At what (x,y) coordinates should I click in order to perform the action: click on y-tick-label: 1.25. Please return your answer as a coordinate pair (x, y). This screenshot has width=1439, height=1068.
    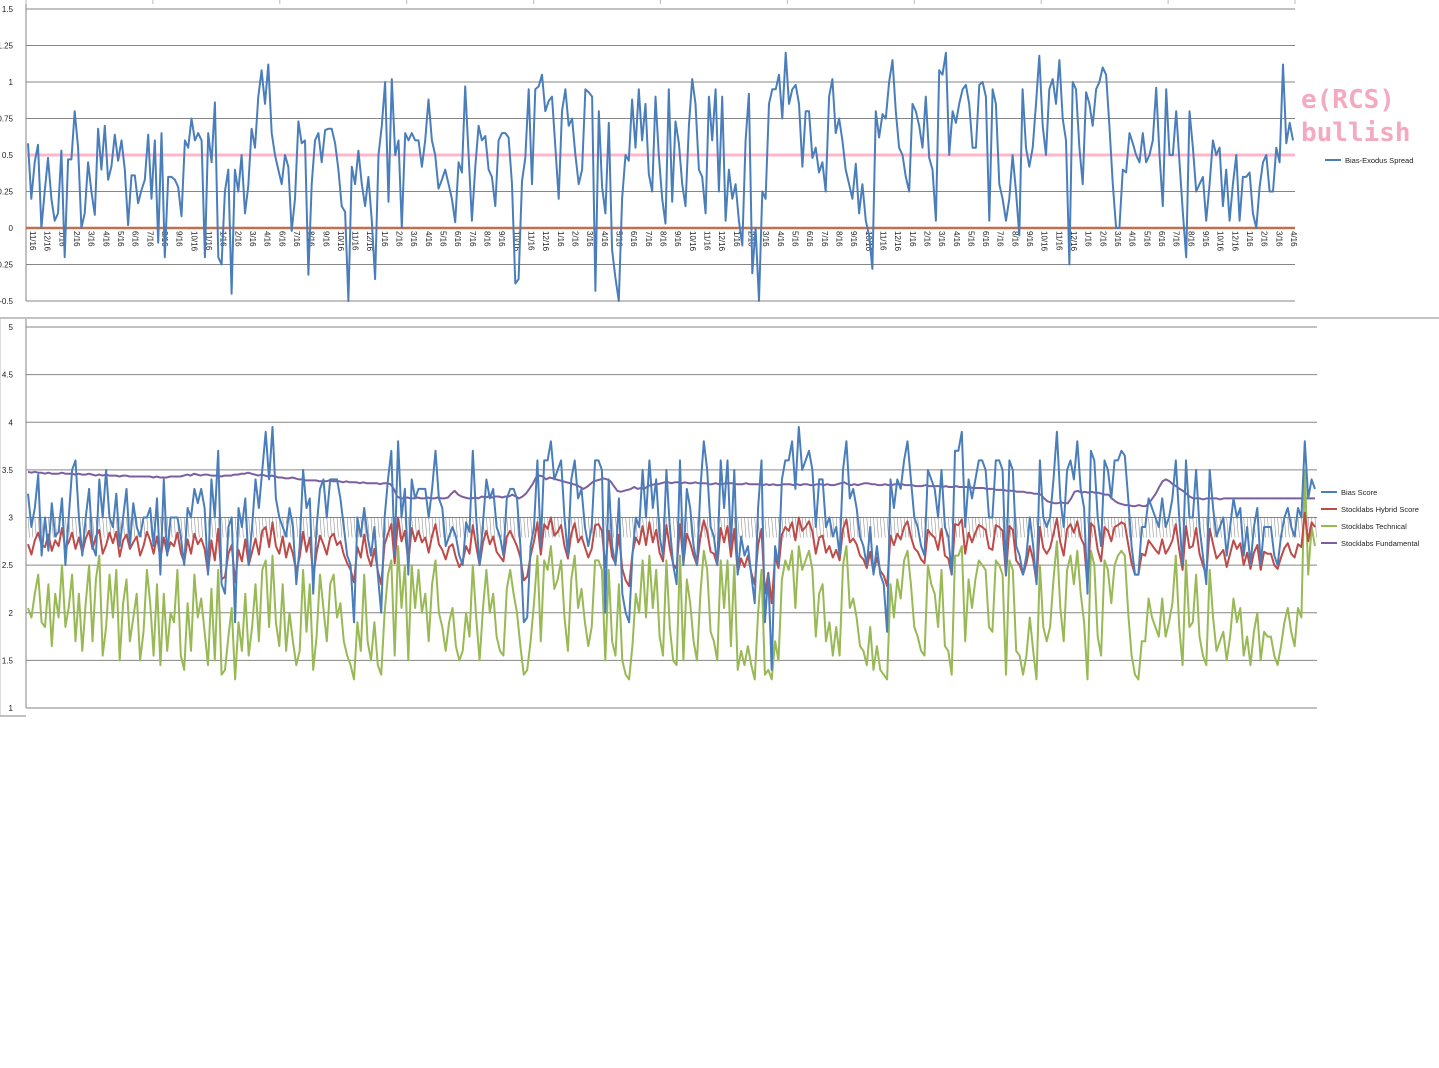
    Looking at the image, I should click on (7, 46).